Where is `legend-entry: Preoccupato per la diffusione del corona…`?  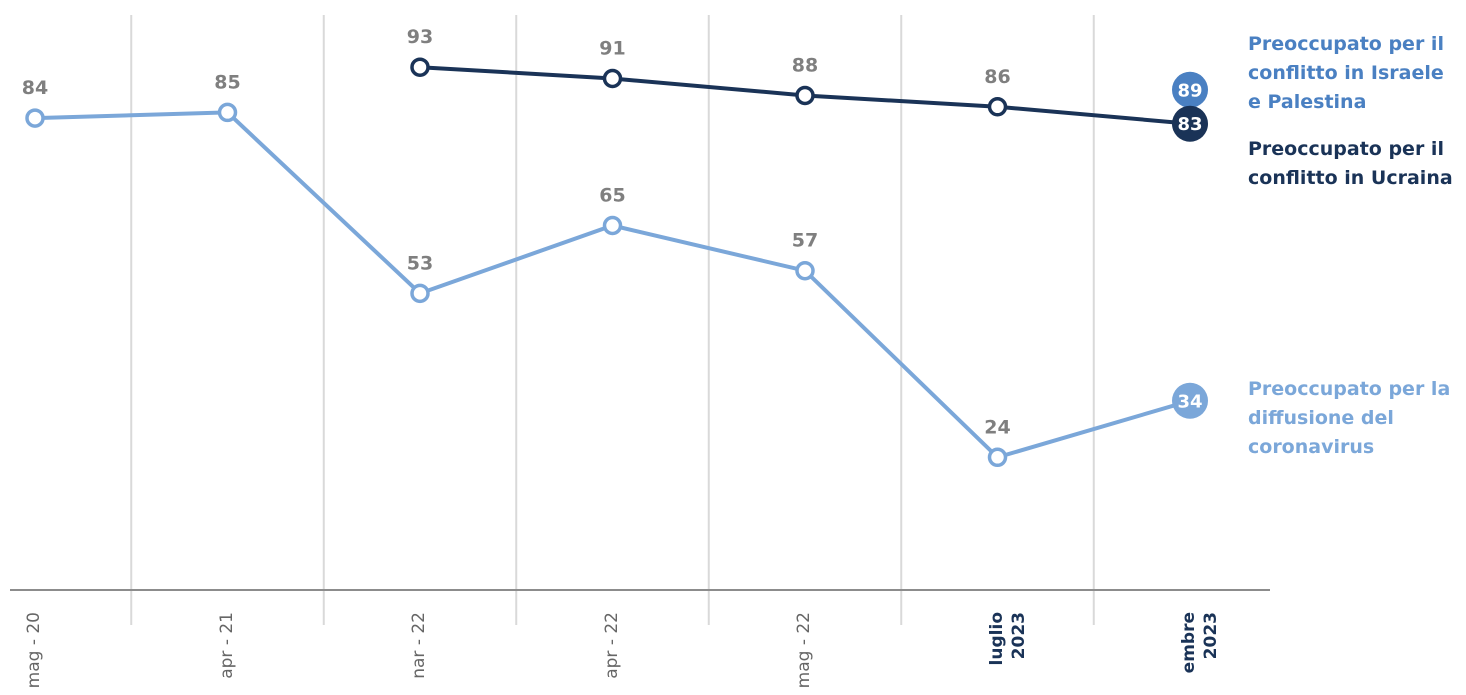
legend-entry: Preoccupato per la diffusione del corona… is located at coordinates (1349, 418).